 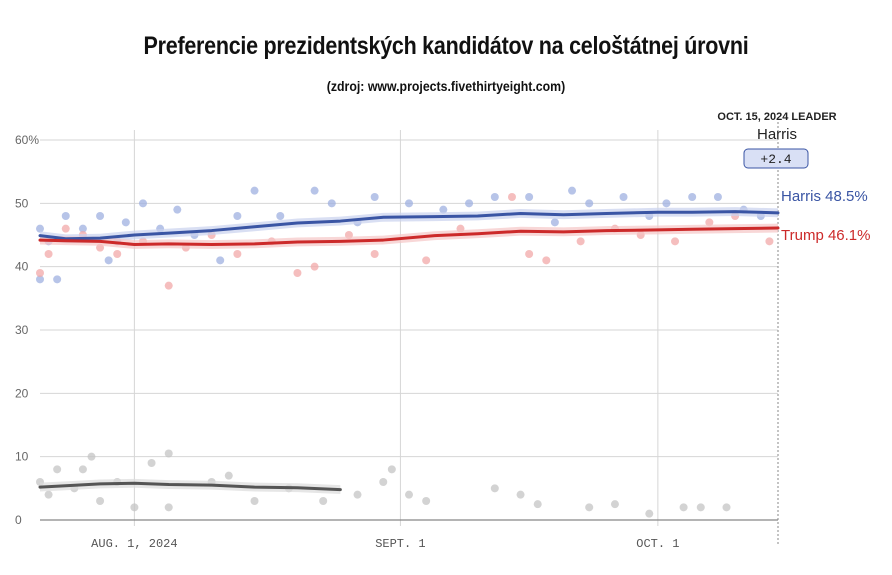 I want to click on trump-end-label: Trump 46.1%, so click(x=825, y=235).